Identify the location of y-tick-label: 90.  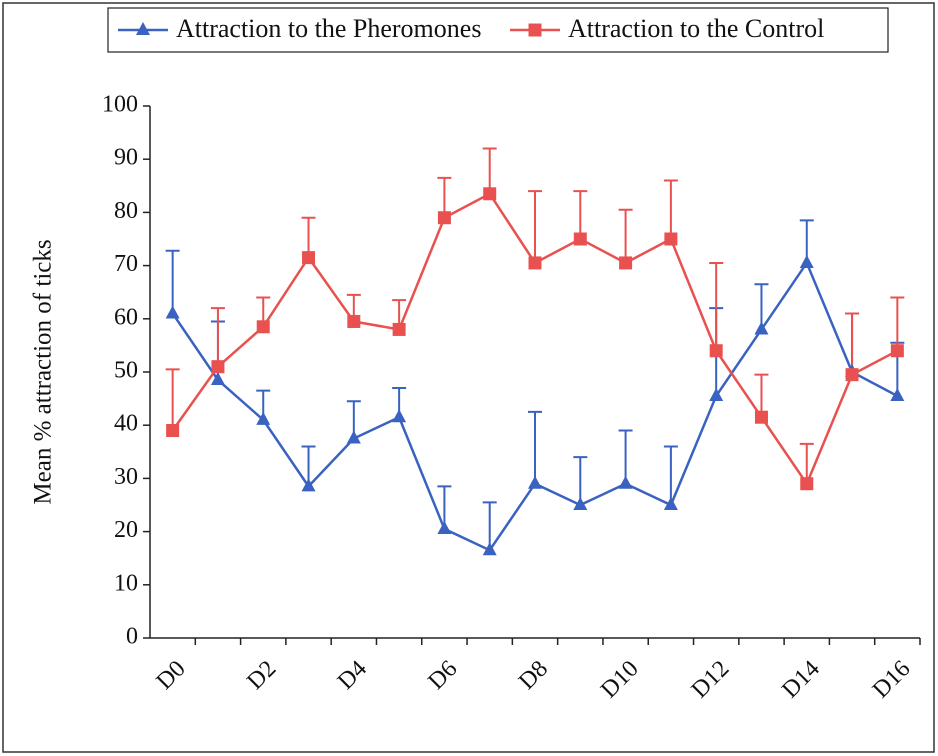
(126, 158).